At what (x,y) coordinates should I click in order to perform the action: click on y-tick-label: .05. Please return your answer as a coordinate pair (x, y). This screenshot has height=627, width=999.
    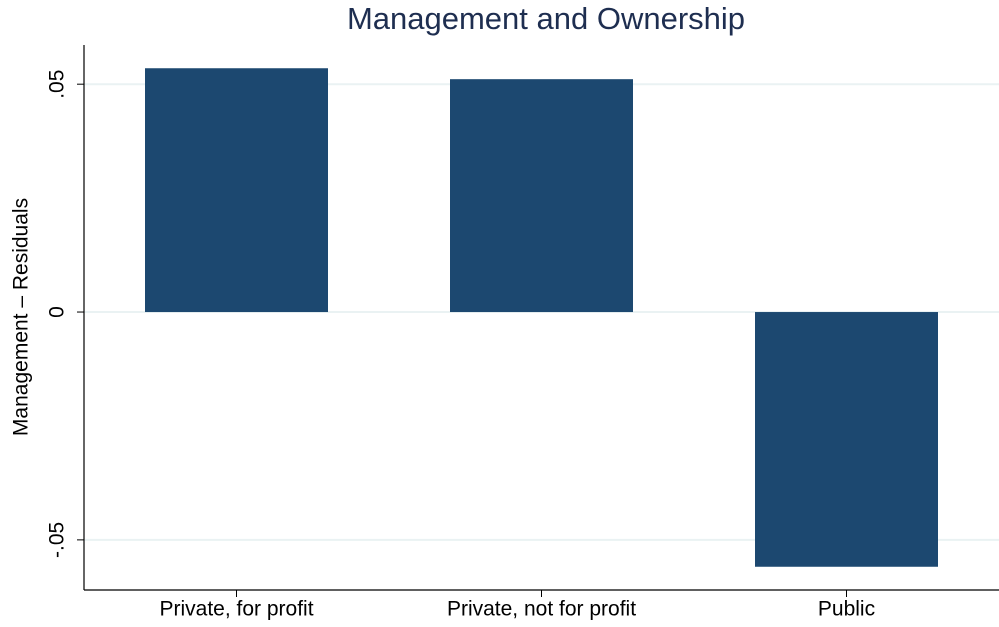
    Looking at the image, I should click on (57, 84).